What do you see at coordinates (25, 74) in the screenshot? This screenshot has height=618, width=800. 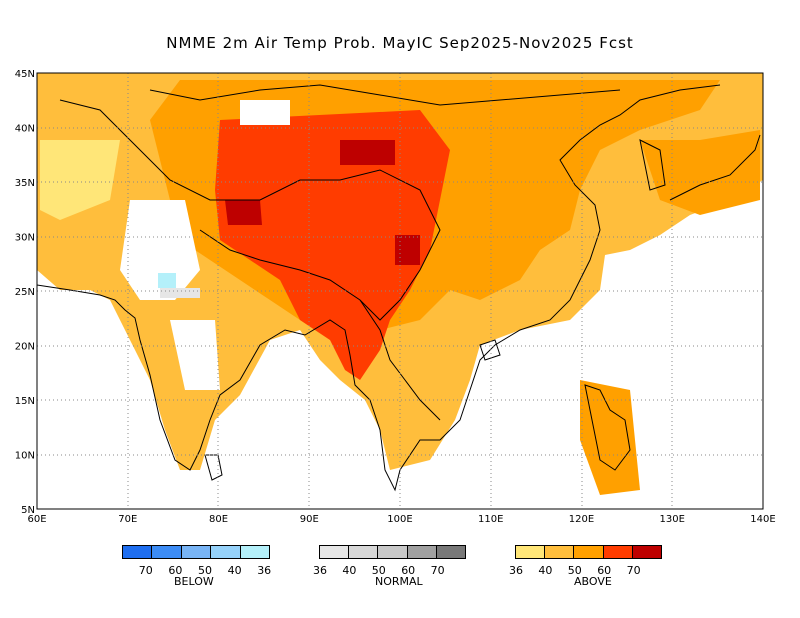 I see `lat-tick-label: 45N` at bounding box center [25, 74].